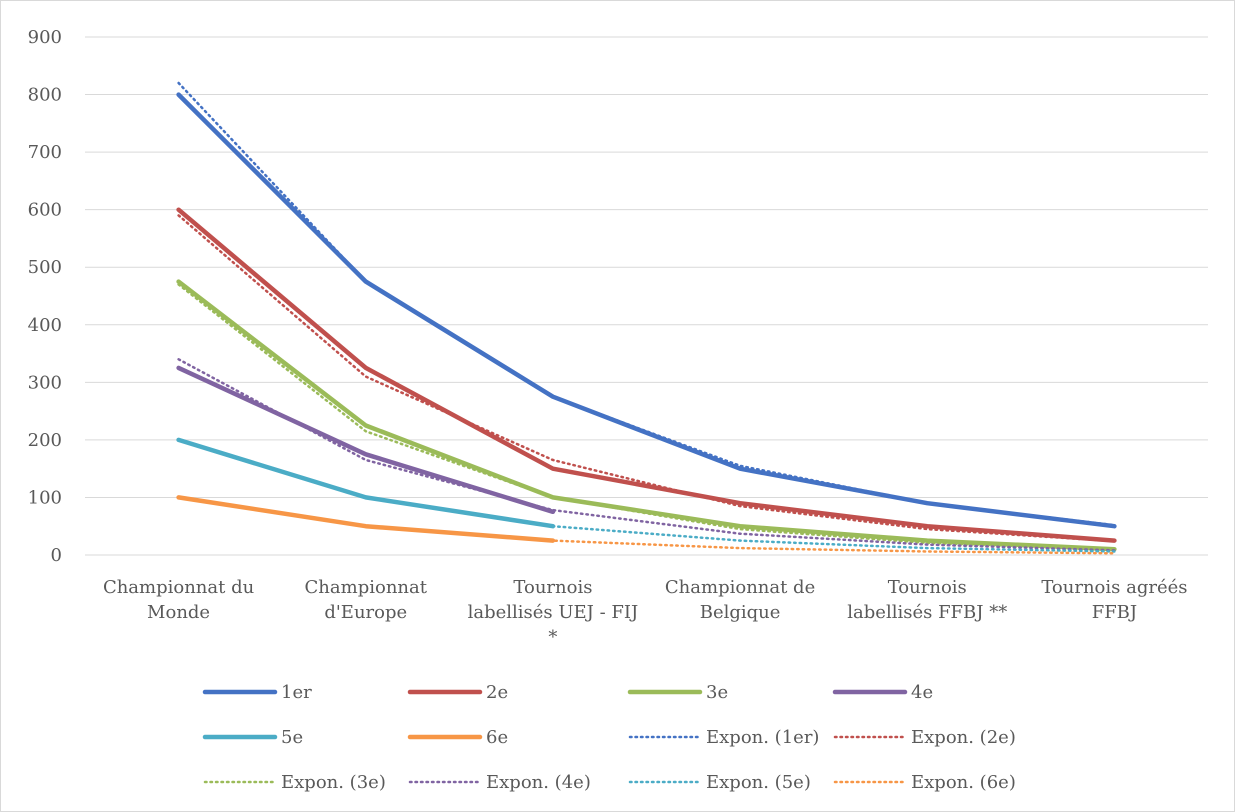 The height and width of the screenshot is (812, 1235). What do you see at coordinates (45, 267) in the screenshot?
I see `y-tick-label: 500` at bounding box center [45, 267].